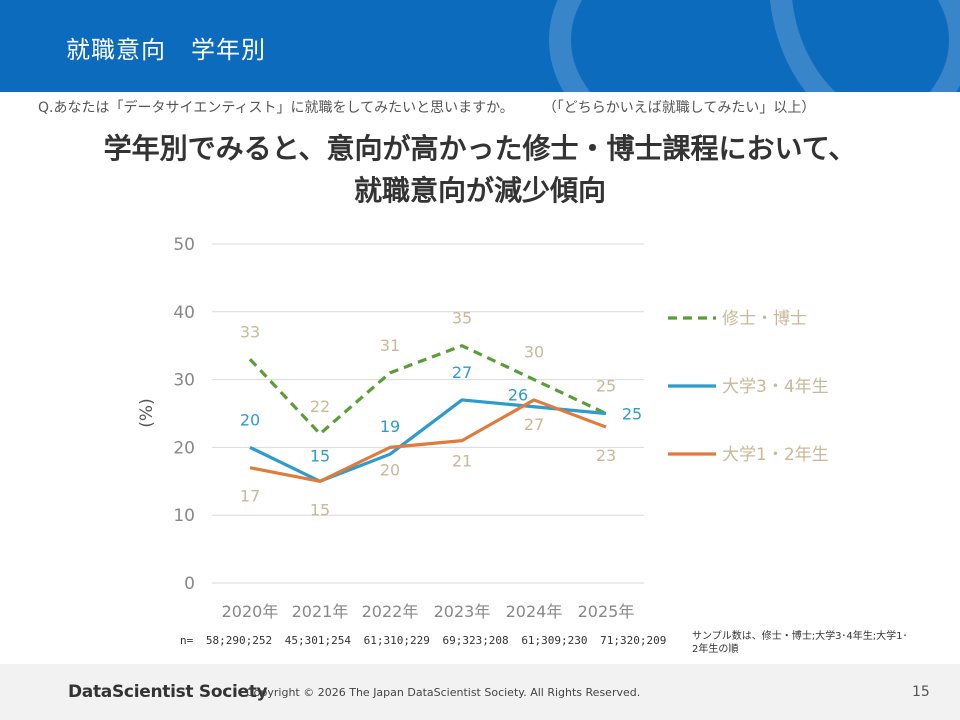  Describe the element at coordinates (320, 406) in the screenshot. I see `data-label-s0-1: 22` at that location.